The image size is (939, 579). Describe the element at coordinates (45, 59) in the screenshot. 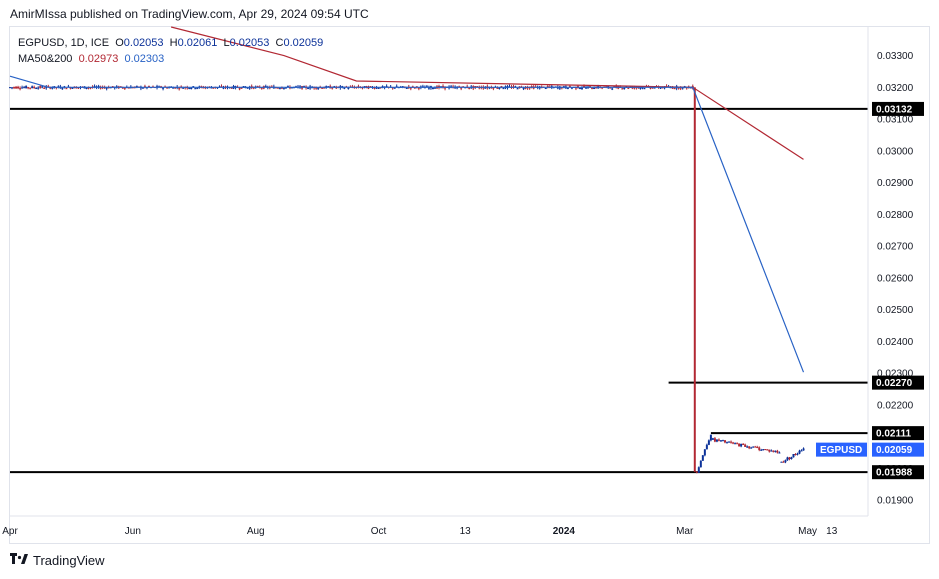

I see `ma-indicator-label: MA50&200` at that location.